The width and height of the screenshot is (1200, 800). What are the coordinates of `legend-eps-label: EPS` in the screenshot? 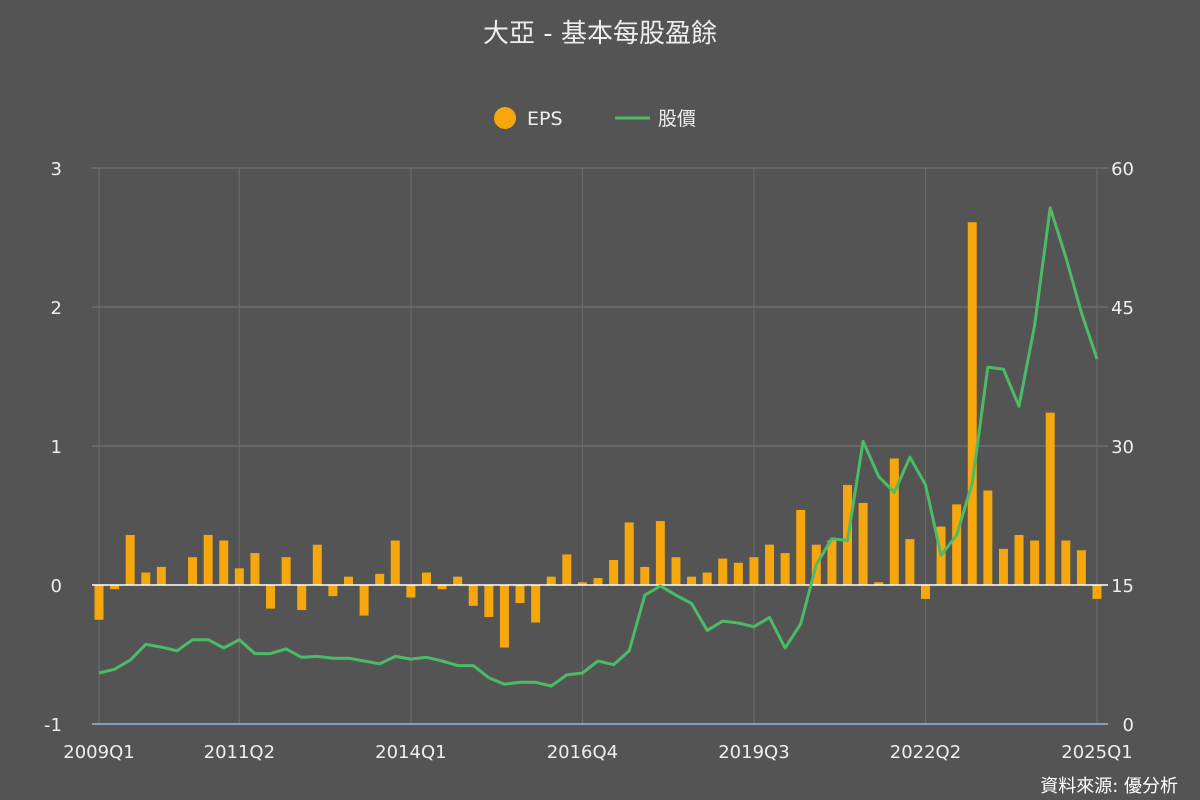 It's located at (545, 119).